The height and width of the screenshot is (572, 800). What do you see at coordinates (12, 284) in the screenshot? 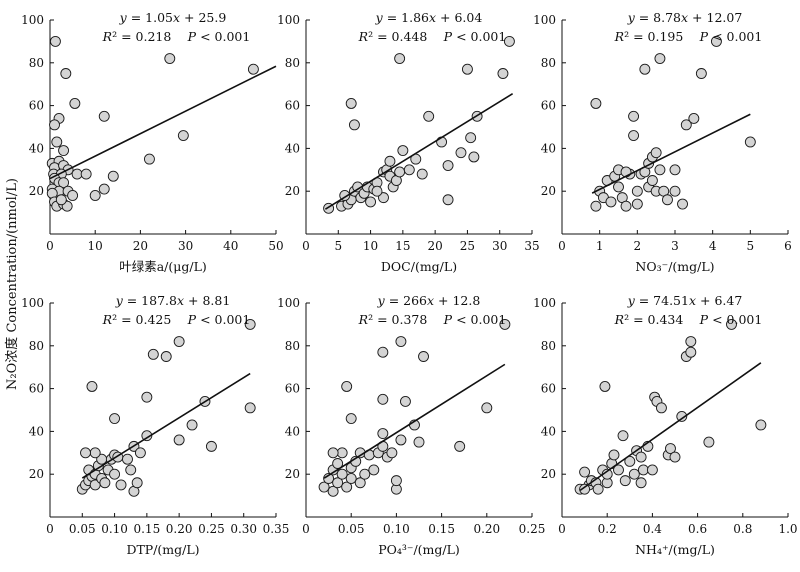
I see `y-axis-label: N₂O浓度 Concentration/(nmol/L)` at bounding box center [12, 284].